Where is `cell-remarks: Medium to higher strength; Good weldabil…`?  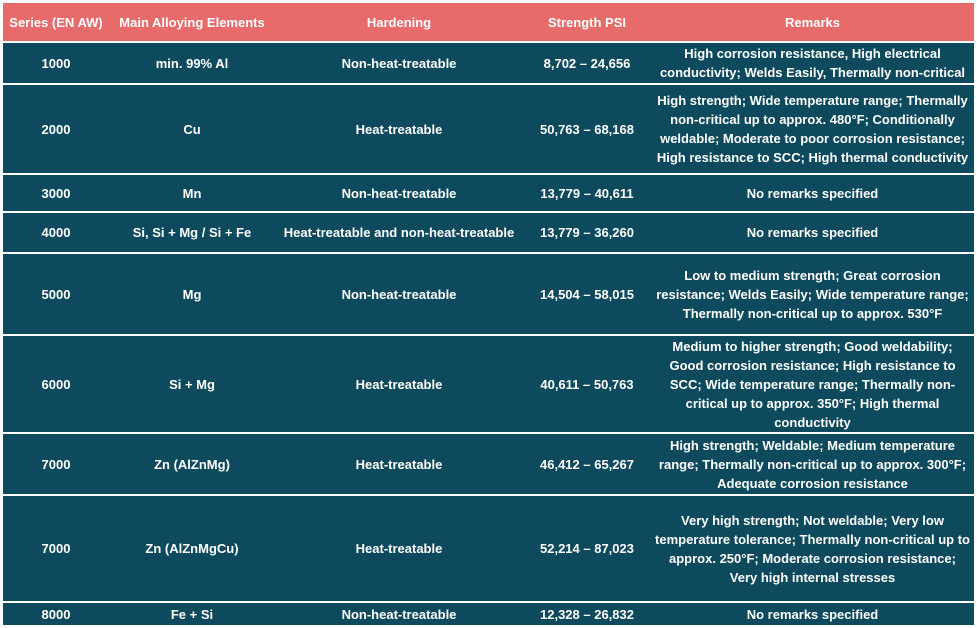
cell-remarks: Medium to higher strength; Good weldabil… is located at coordinates (812, 385).